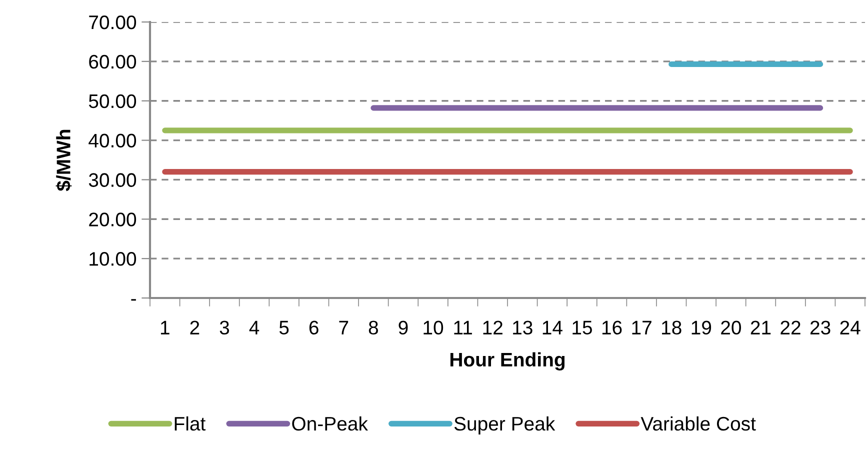 The height and width of the screenshot is (452, 867). I want to click on x-tick-label: 2, so click(195, 327).